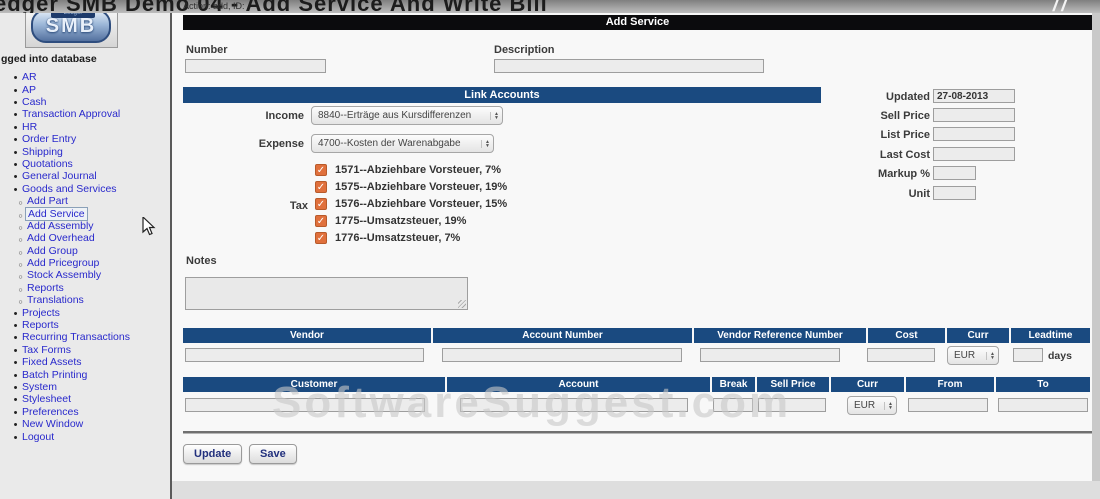 The width and height of the screenshot is (1100, 499). Describe the element at coordinates (84, 238) in the screenshot. I see `sidebar-item-add-overhead: Add Overhead` at that location.